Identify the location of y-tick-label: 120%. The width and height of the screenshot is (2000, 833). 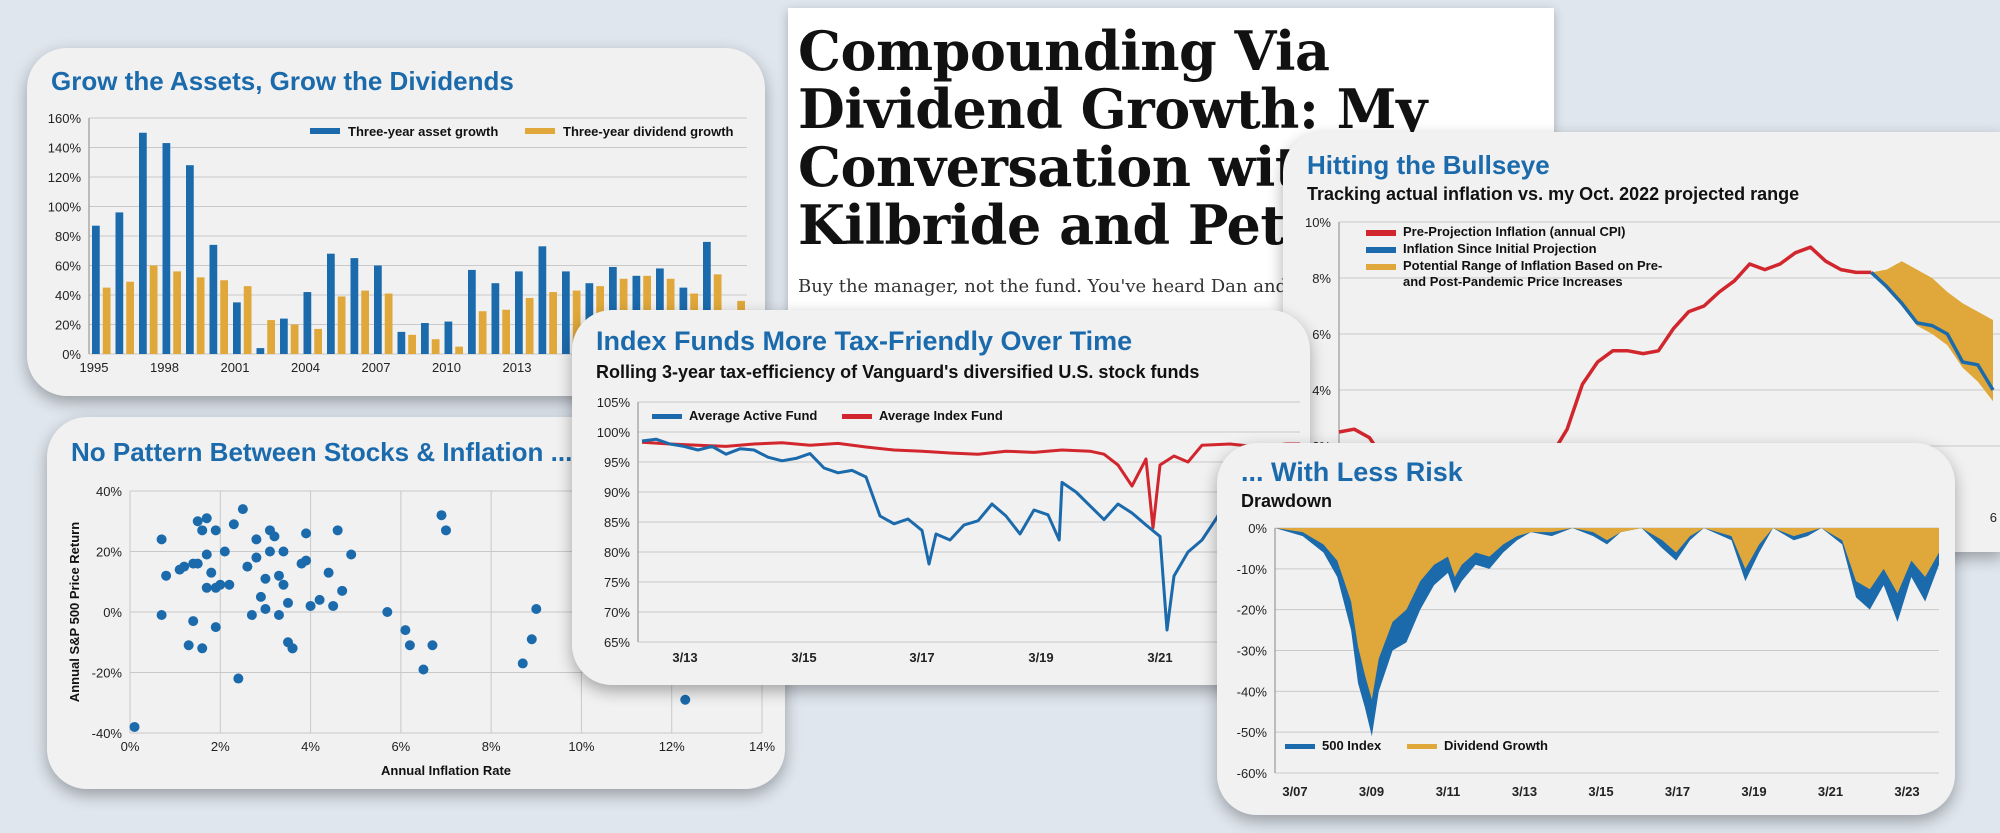
(65, 177).